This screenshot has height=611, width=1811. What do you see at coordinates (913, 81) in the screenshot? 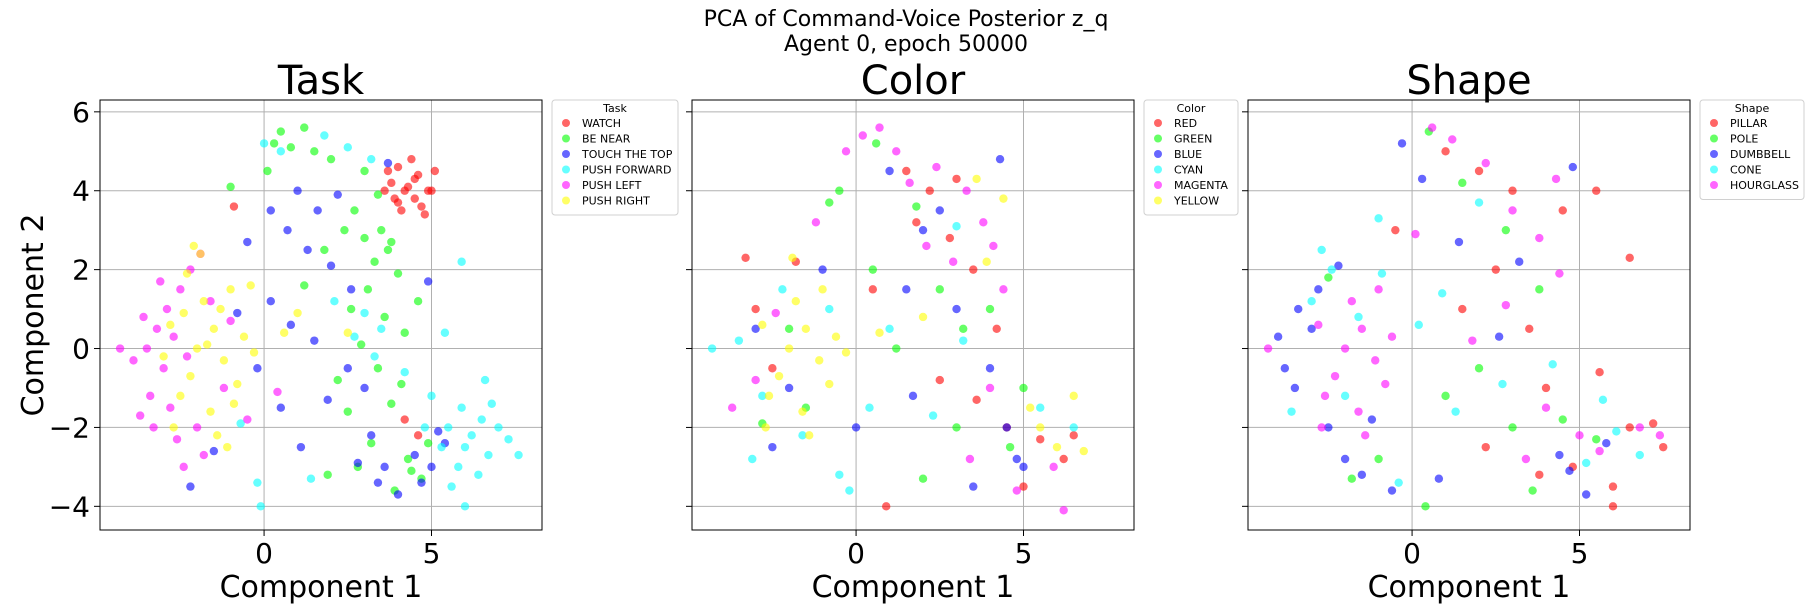
I see `panel-title: Color` at bounding box center [913, 81].